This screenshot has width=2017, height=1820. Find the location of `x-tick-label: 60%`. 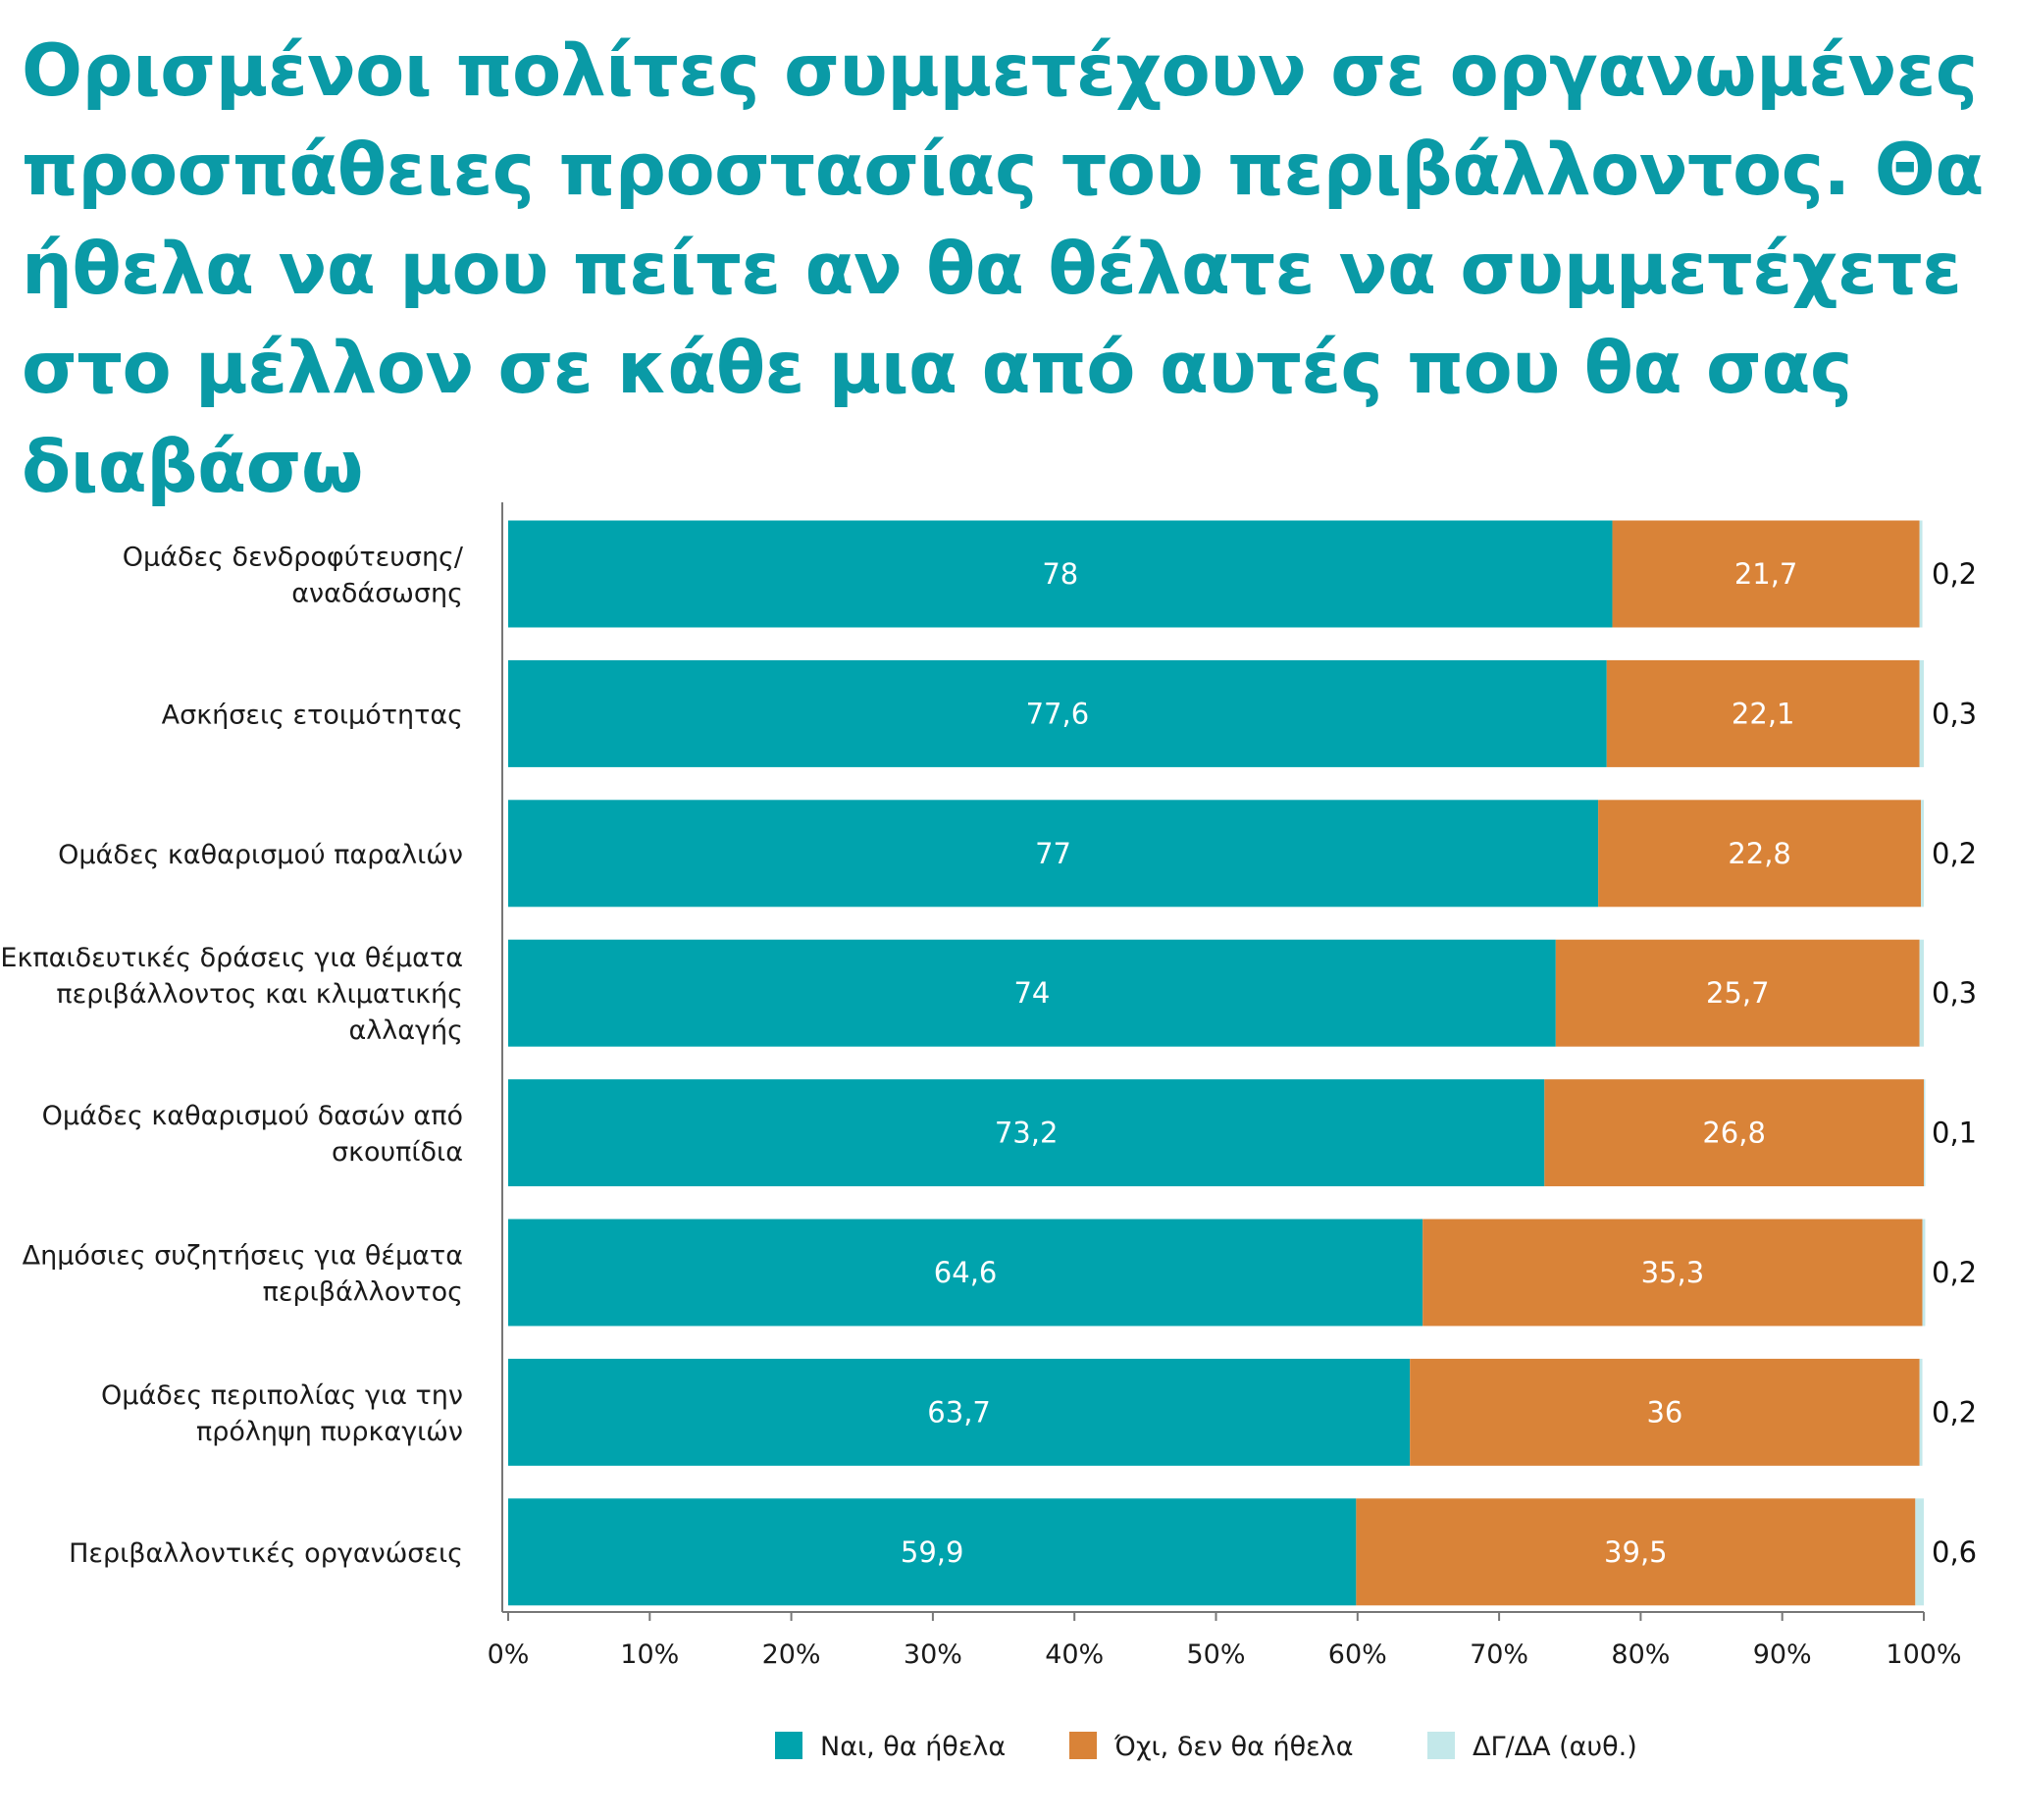

x-tick-label: 60% is located at coordinates (1357, 1654).